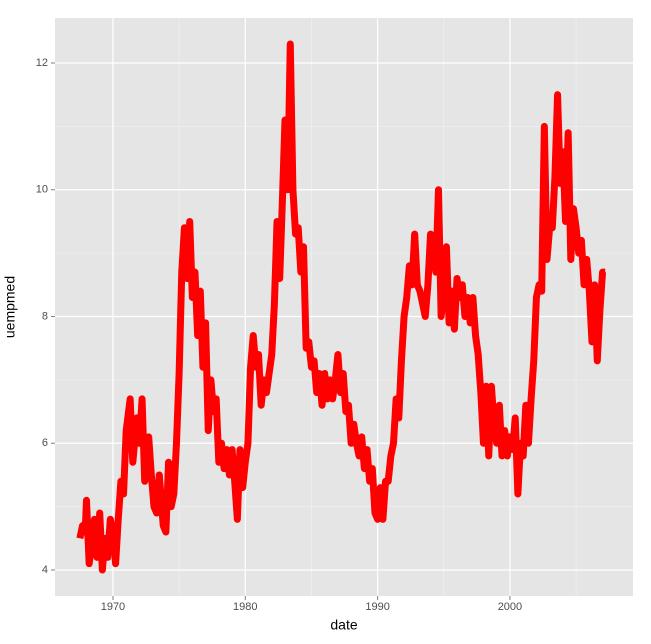  What do you see at coordinates (343, 625) in the screenshot?
I see `x-axis-title: date` at bounding box center [343, 625].